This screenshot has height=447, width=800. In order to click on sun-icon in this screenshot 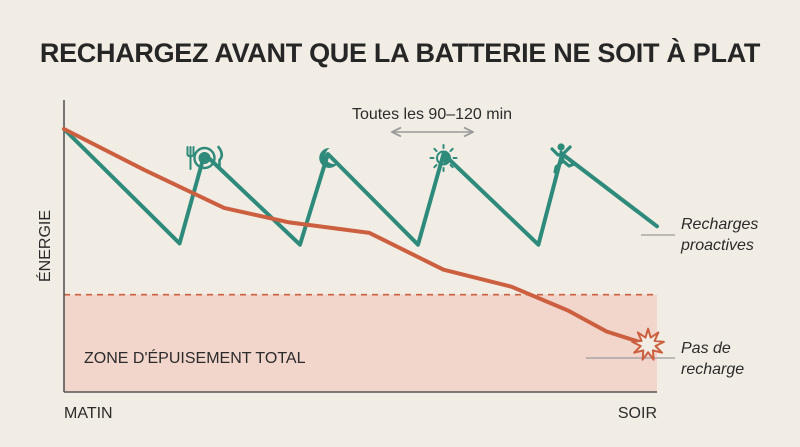, I will do `click(443, 158)`.